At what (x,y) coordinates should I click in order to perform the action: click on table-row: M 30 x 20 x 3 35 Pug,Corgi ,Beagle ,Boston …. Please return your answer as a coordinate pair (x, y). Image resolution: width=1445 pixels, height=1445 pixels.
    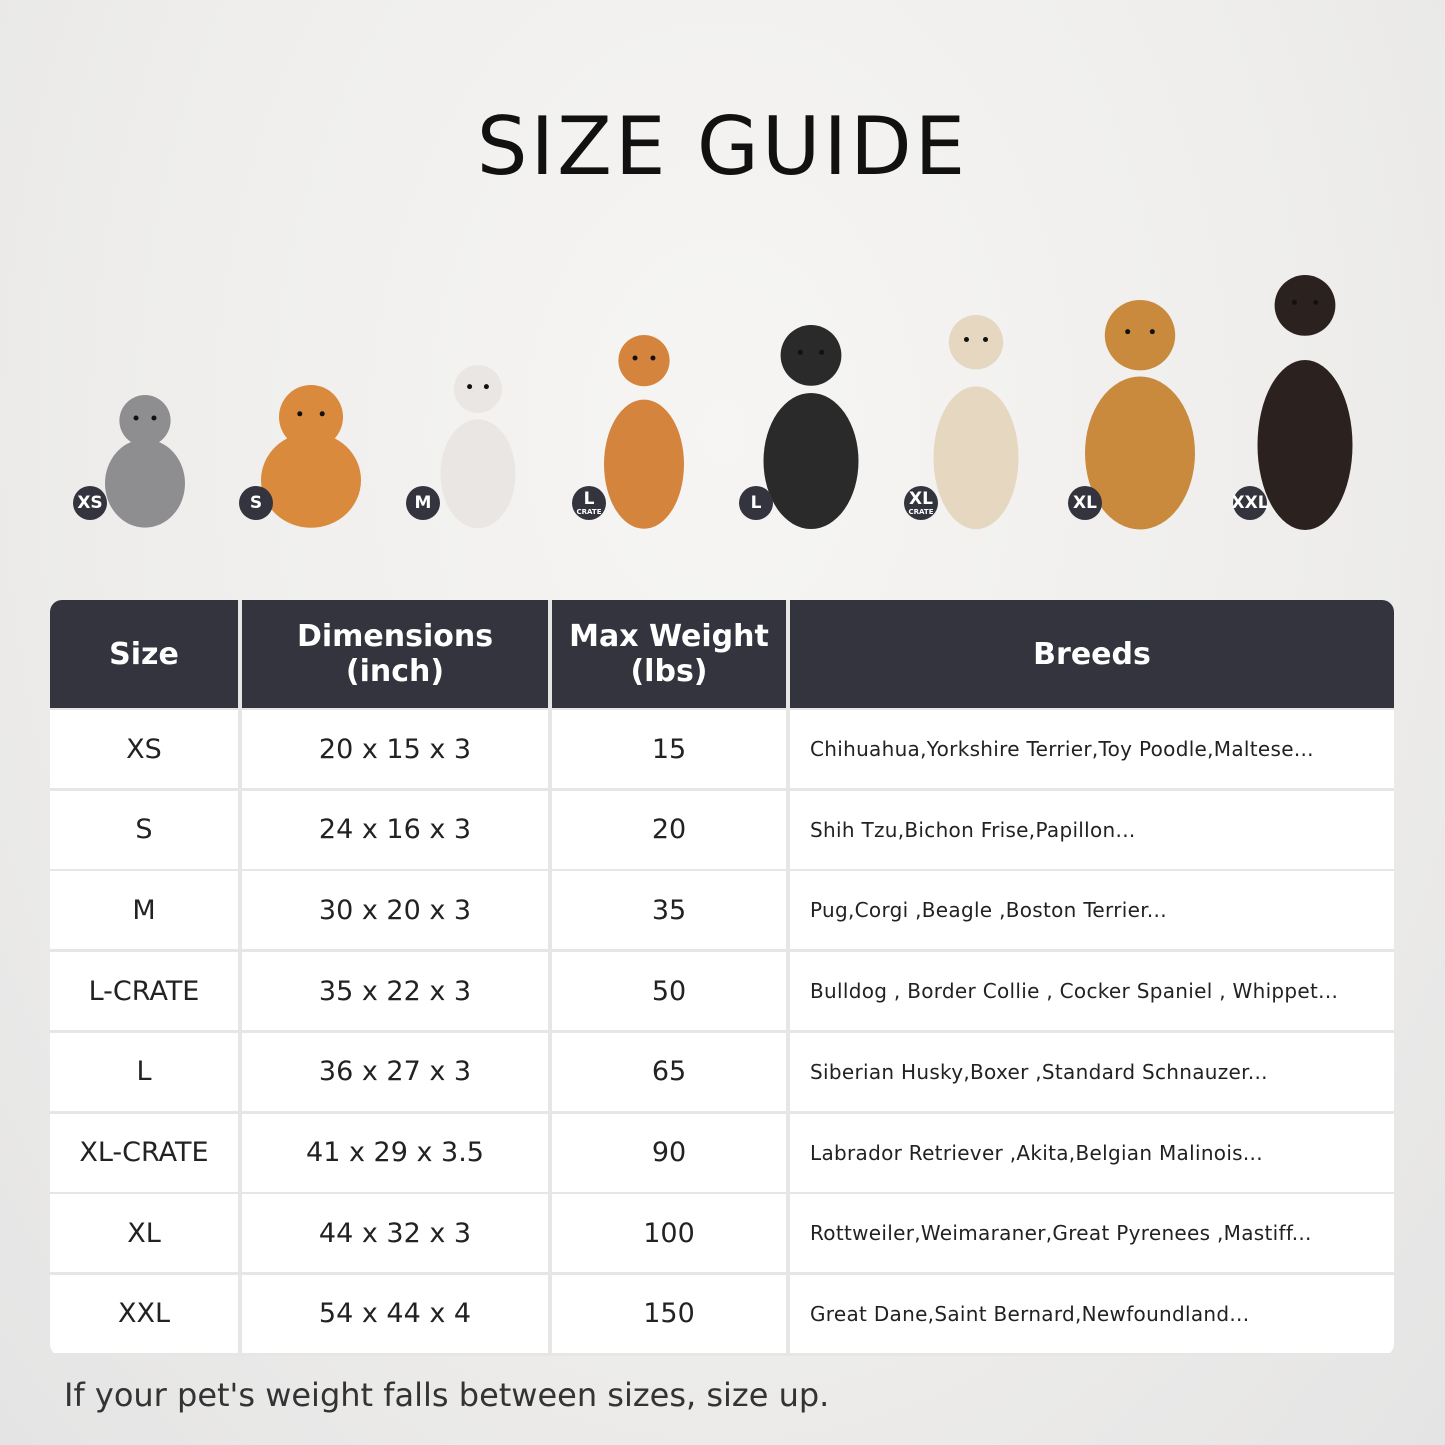
    Looking at the image, I should click on (722, 910).